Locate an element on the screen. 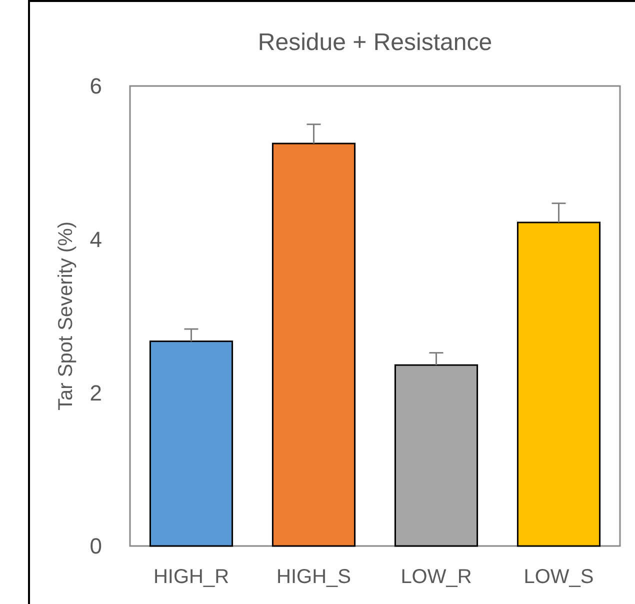  x-tick-label: HIGH_R is located at coordinates (191, 577).